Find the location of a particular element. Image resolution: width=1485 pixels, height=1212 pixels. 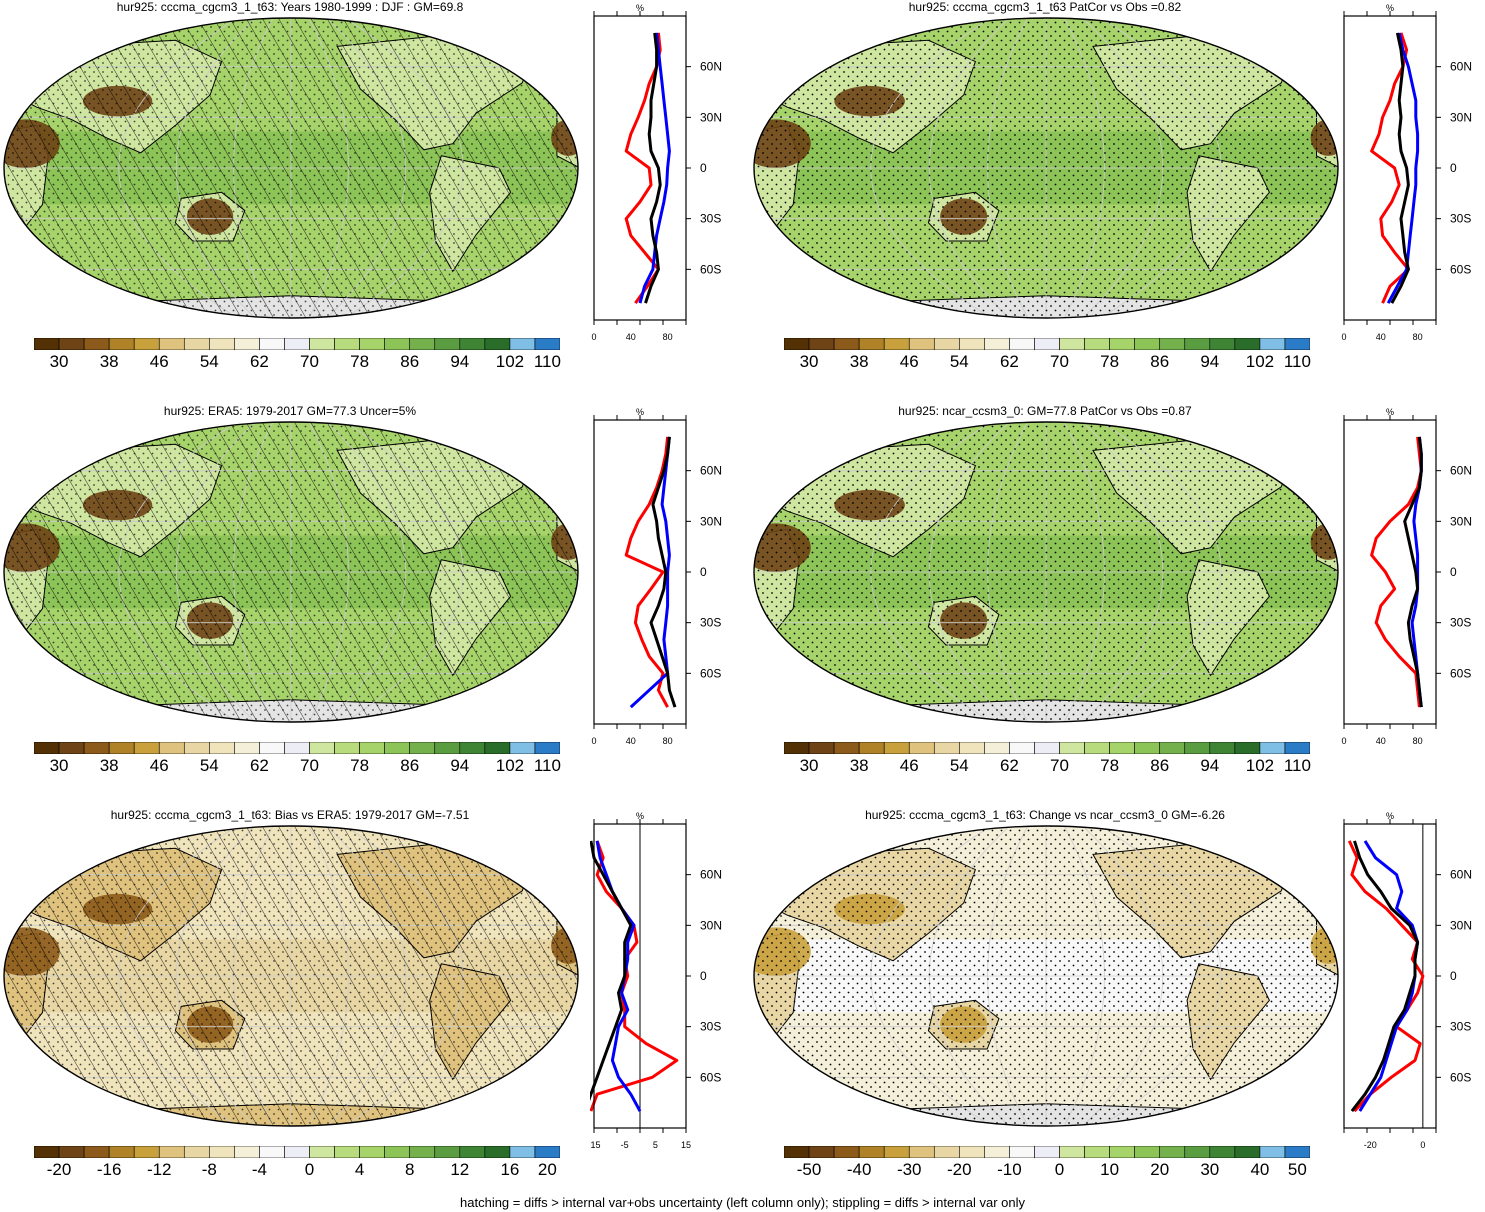

cbar-label: 70 is located at coordinates (1059, 361).